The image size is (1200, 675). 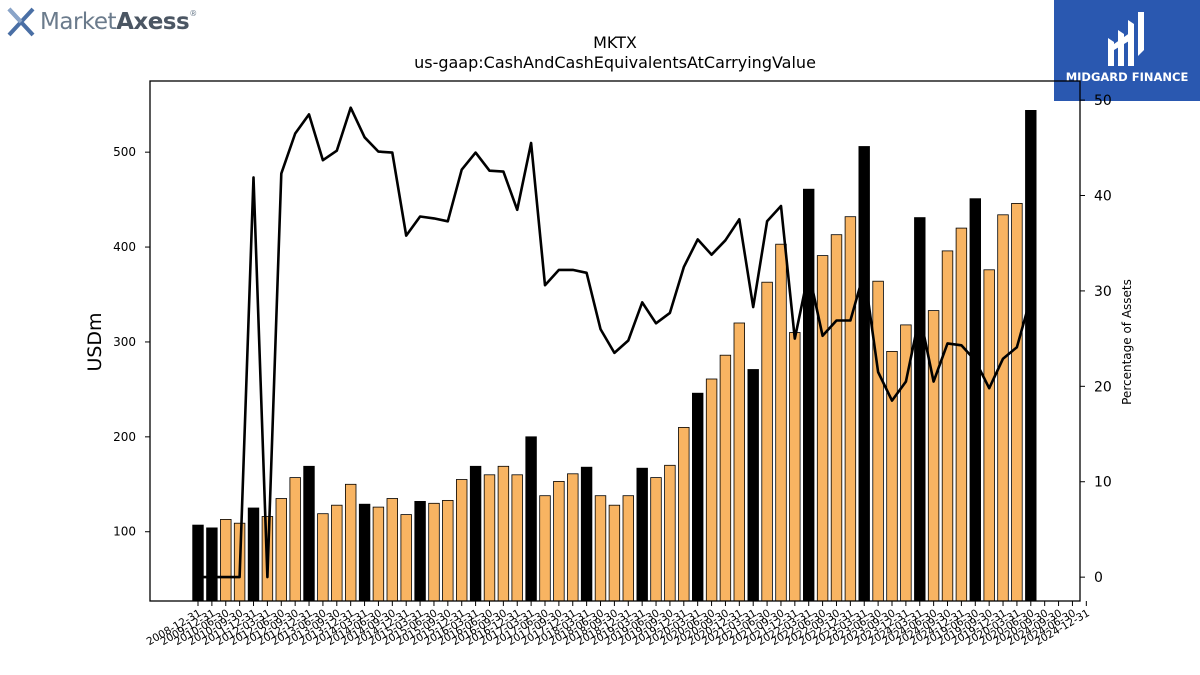 I want to click on brand-left-light: Market, so click(x=78, y=22).